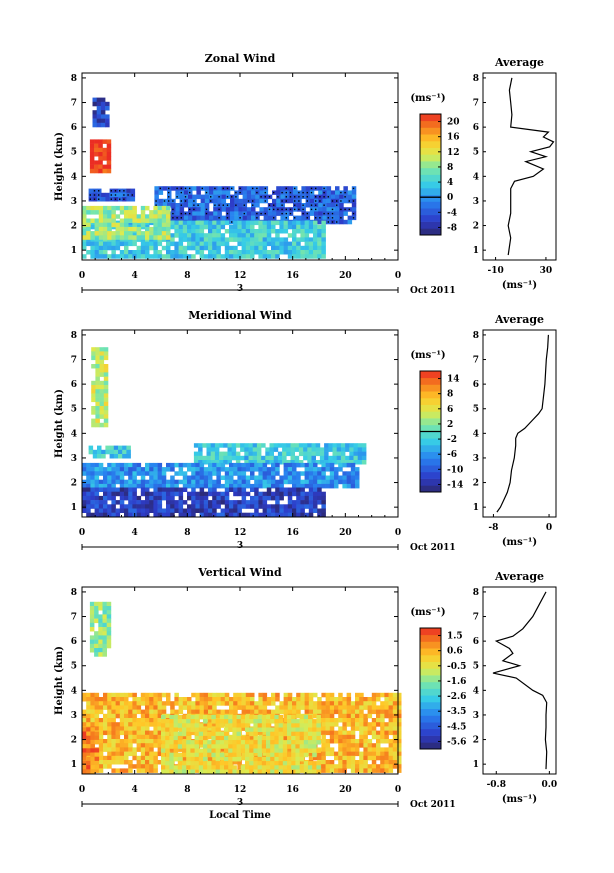 Image resolution: width=614 pixels, height=873 pixels. What do you see at coordinates (455, 637) in the screenshot?
I see `colorbar-tick-label: 1.5` at bounding box center [455, 637].